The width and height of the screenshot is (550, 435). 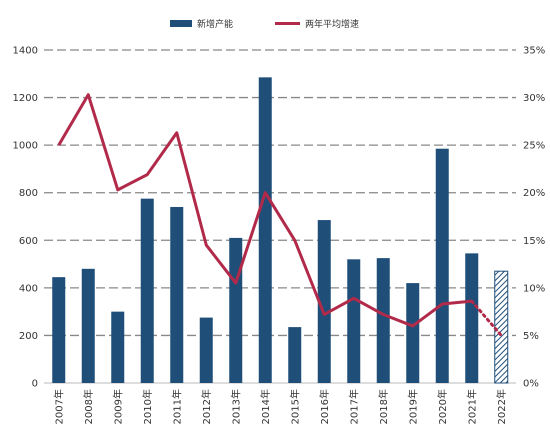 I want to click on legend-line-label: 两年平均增速, so click(x=332, y=24).